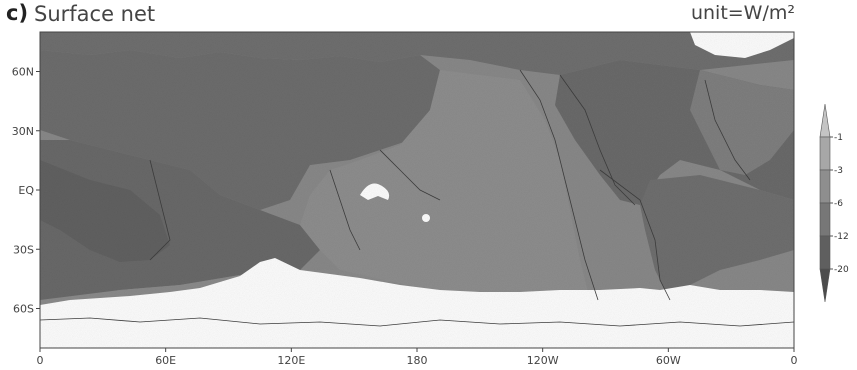  Describe the element at coordinates (417, 53) in the screenshot. I see `field-north-dark` at that location.